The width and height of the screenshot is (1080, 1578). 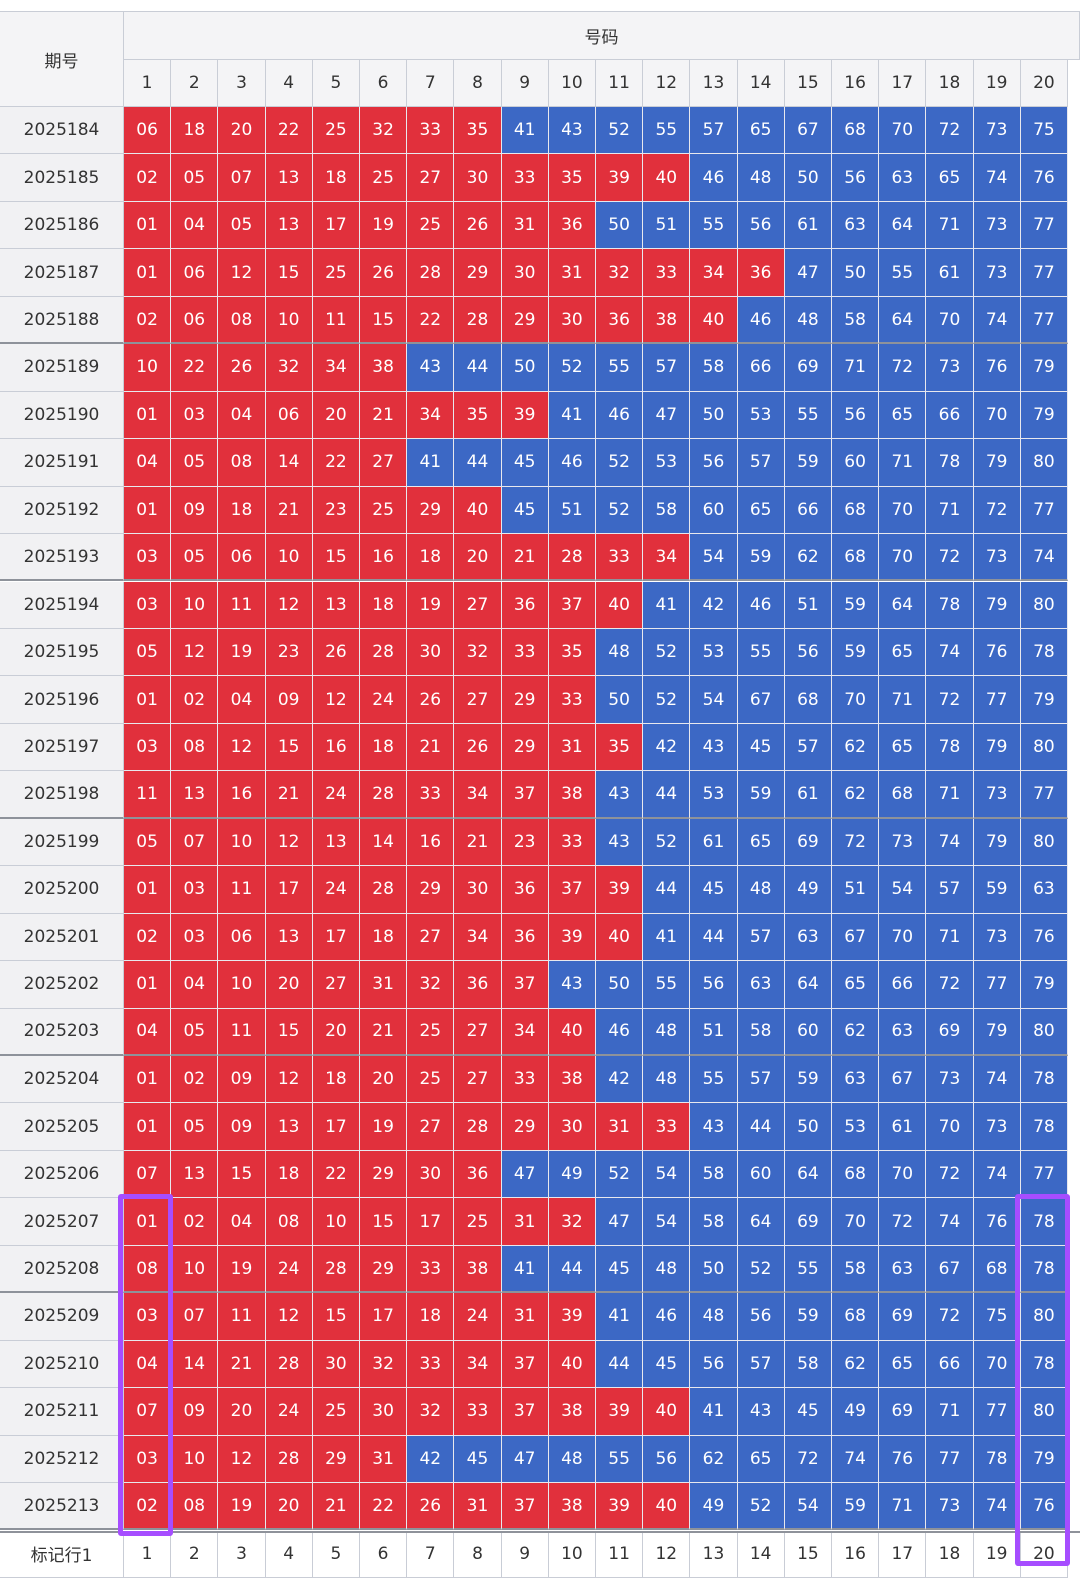 I want to click on number-cell: 35, so click(x=620, y=747).